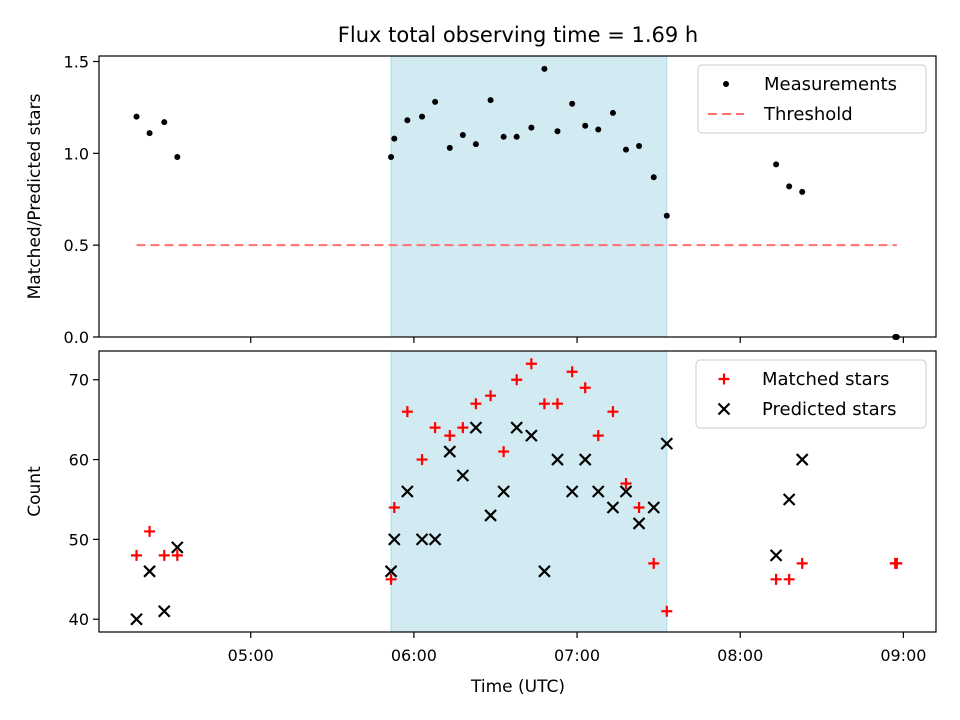 The width and height of the screenshot is (960, 720). I want to click on x-tick-label: 05:00, so click(251, 655).